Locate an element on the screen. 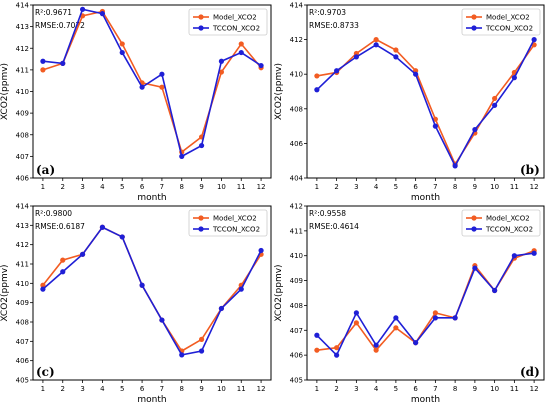 Image resolution: width=550 pixels, height=405 pixels. r2-annotation: R²:0.9800 is located at coordinates (53, 213).